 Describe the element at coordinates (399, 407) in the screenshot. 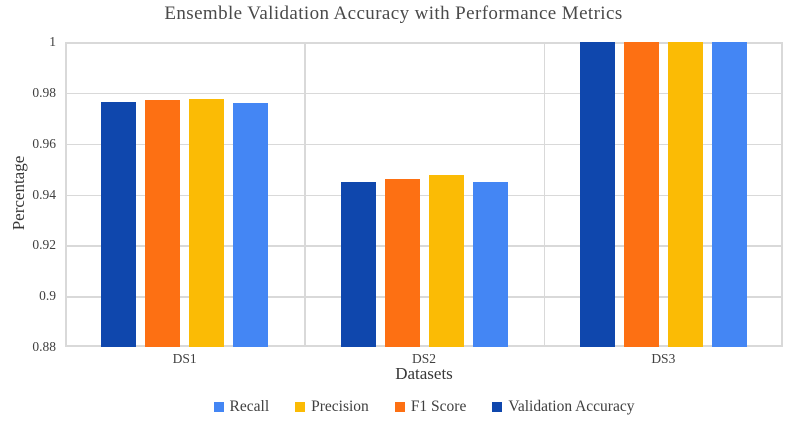

I see `legend-marker-f1-score` at that location.